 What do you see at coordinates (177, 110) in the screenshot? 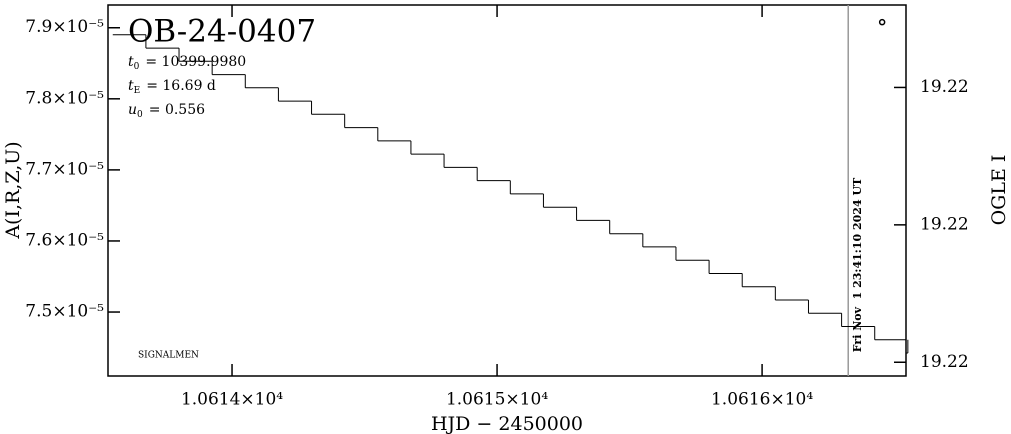
I see `parameter-text: = 0.556` at bounding box center [177, 110].